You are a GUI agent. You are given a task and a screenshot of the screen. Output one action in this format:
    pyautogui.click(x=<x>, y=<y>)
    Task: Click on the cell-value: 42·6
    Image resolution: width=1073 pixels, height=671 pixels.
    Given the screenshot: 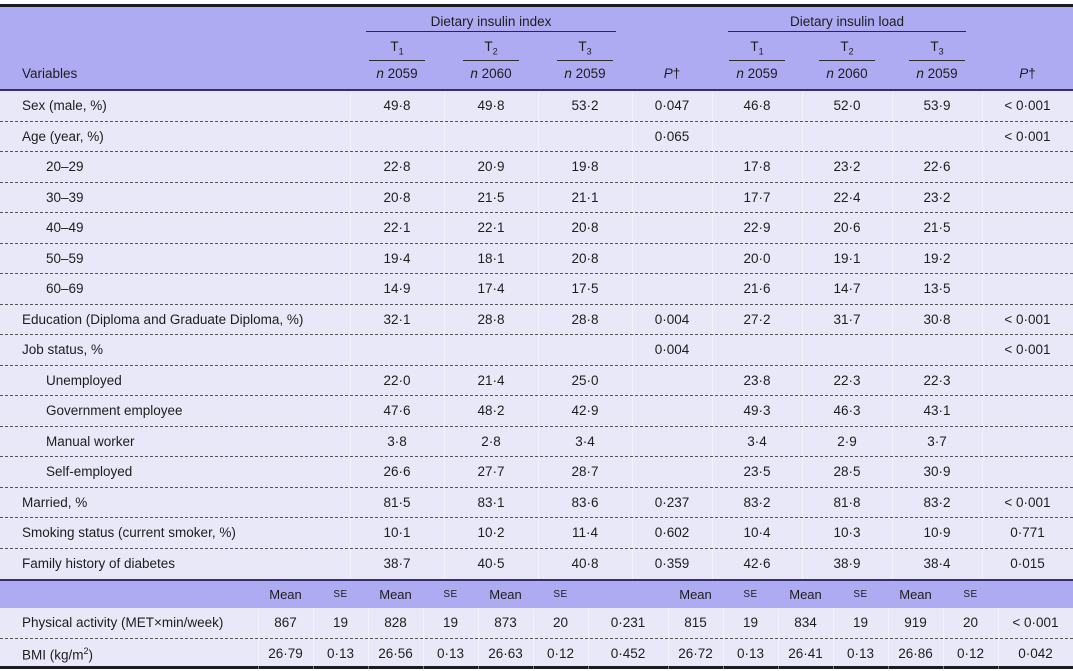 What is the action you would take?
    pyautogui.click(x=757, y=564)
    